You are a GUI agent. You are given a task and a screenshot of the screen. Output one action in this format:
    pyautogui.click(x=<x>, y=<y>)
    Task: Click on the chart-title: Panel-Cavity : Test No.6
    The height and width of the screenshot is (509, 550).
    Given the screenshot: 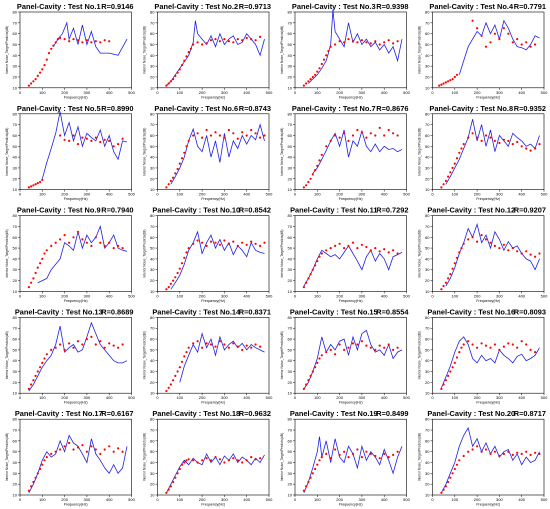 What is the action you would take?
    pyautogui.click(x=196, y=108)
    